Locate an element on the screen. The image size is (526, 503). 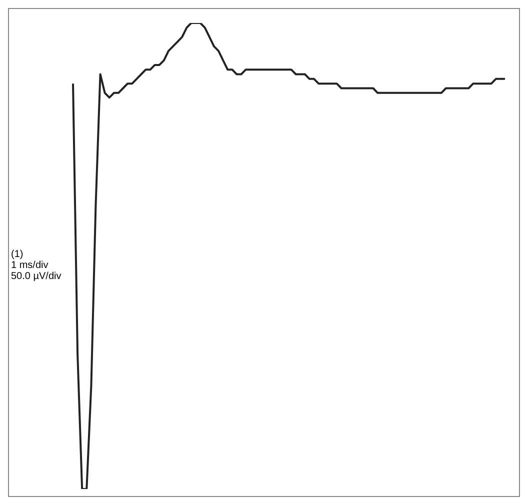
text: 1 ms/div is located at coordinates (30, 265).